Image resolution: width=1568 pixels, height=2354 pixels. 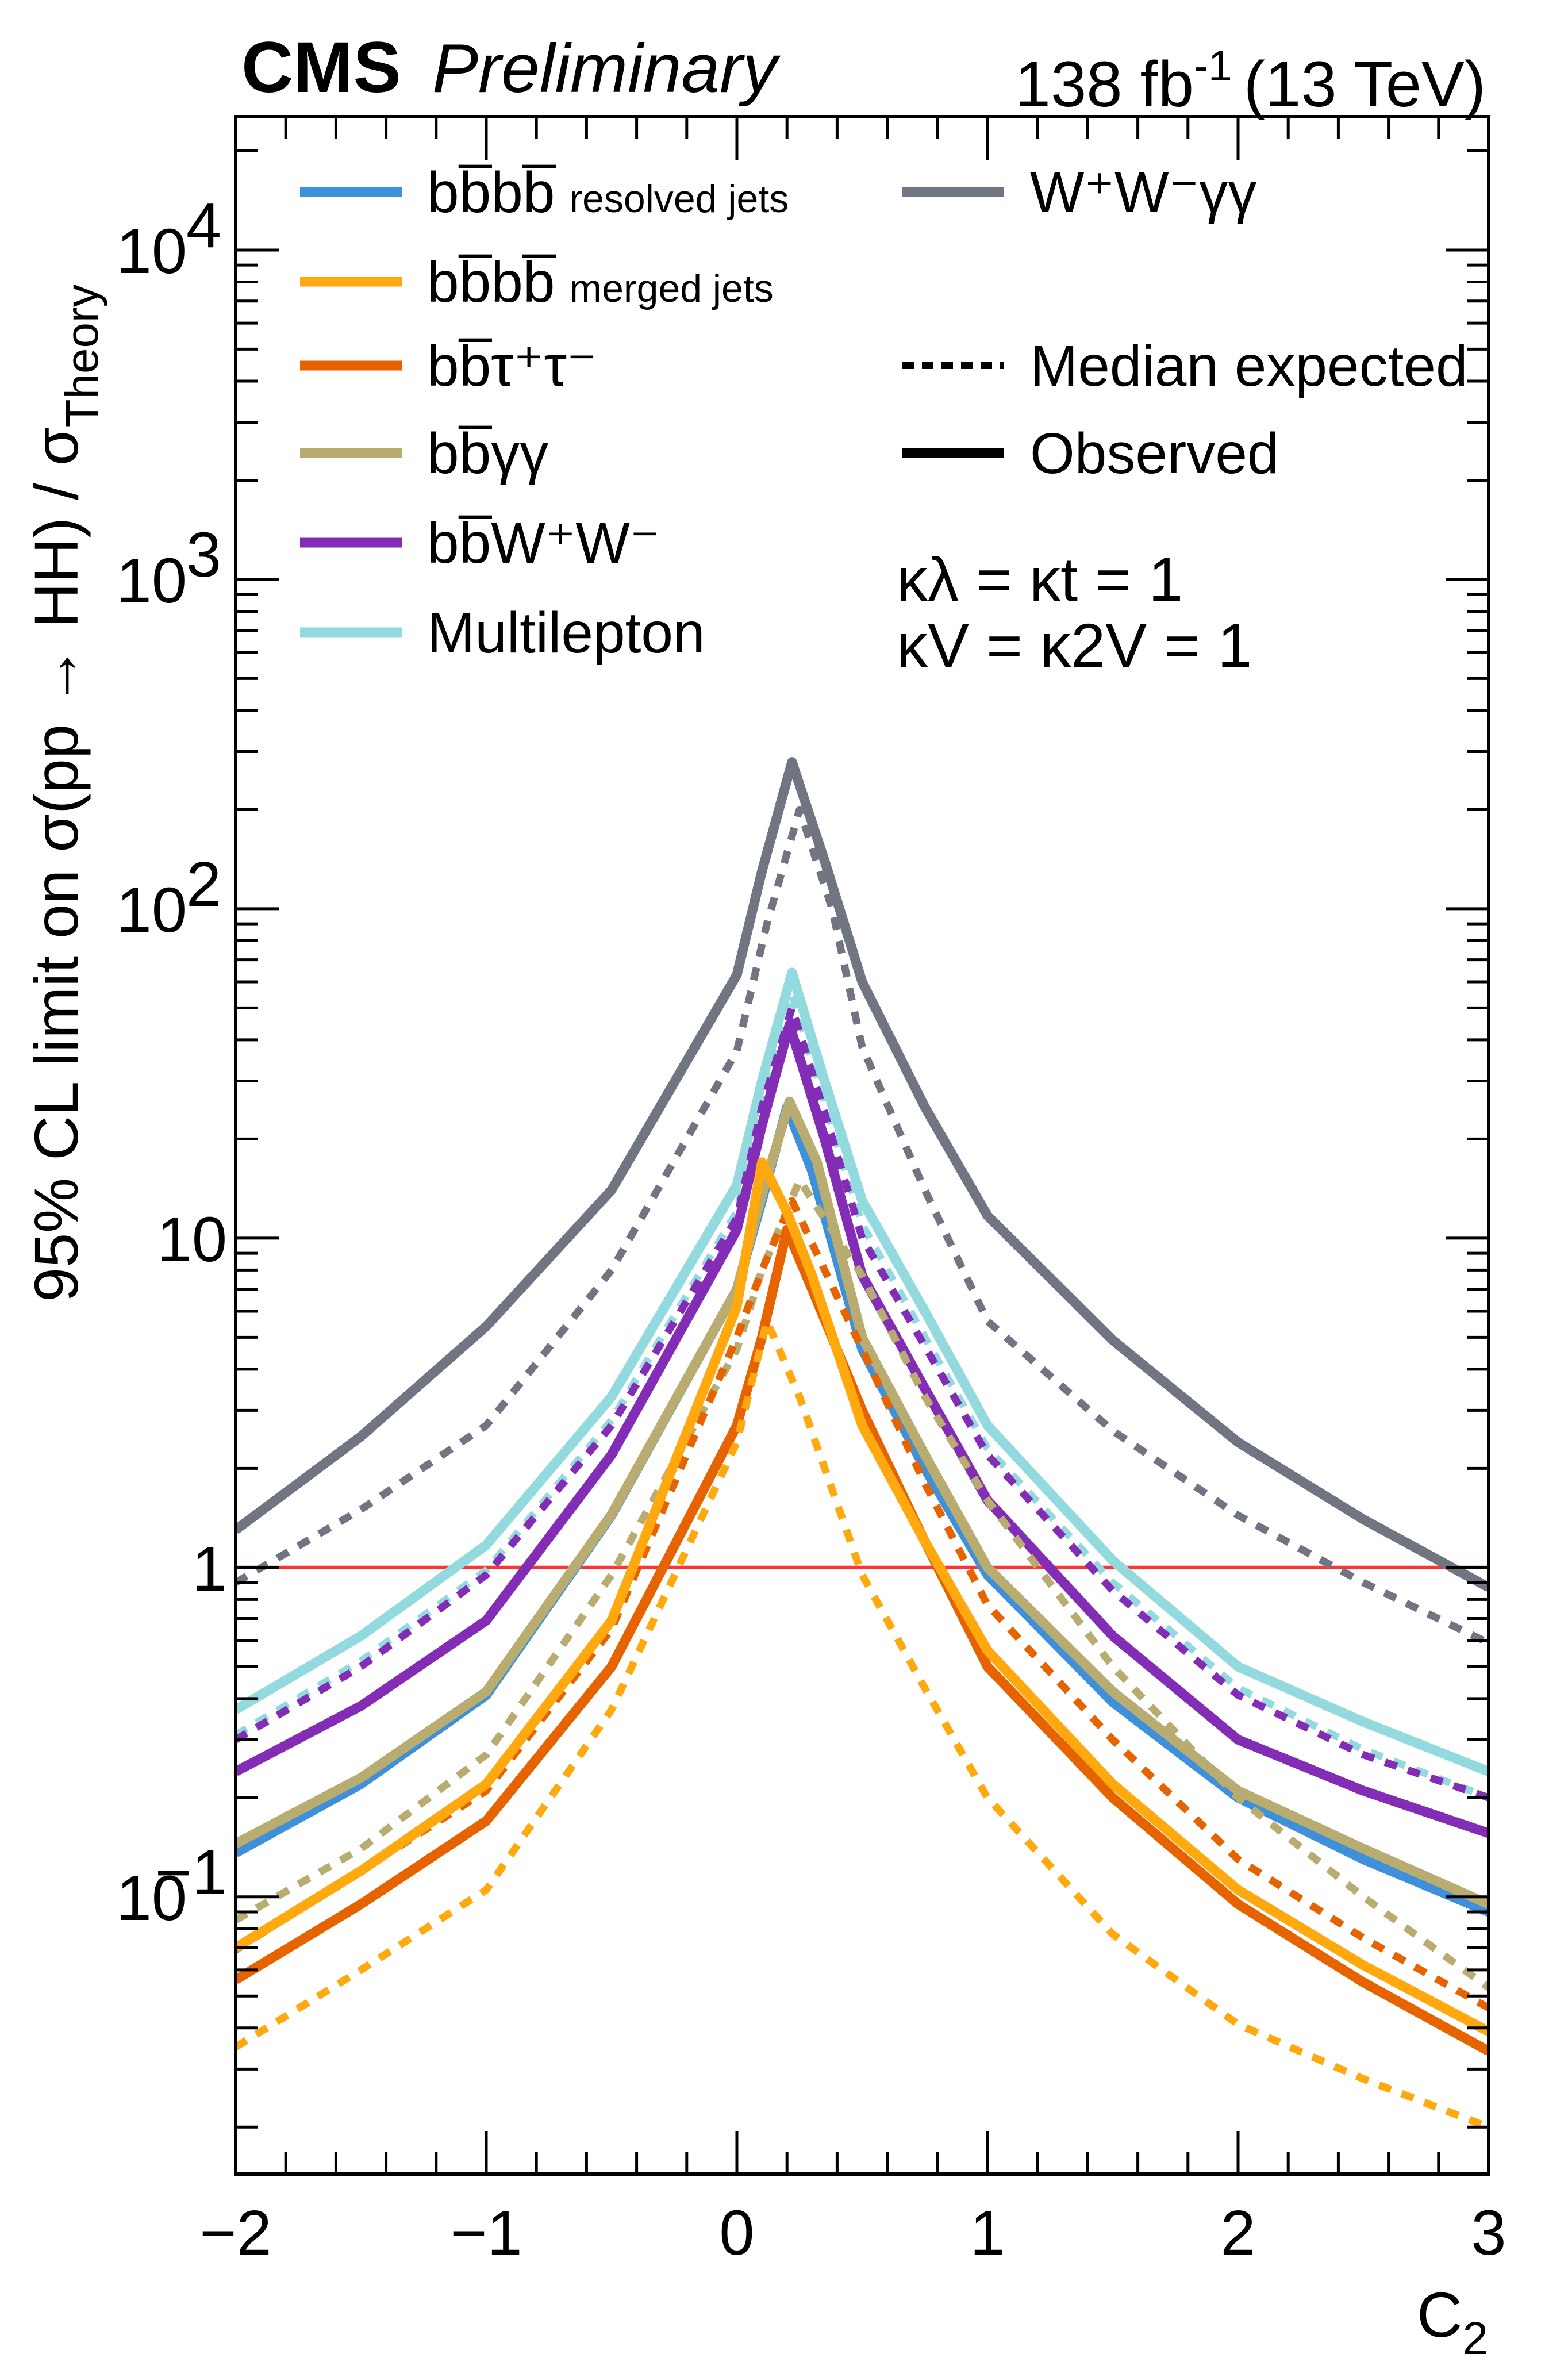 What do you see at coordinates (486, 2233) in the screenshot?
I see `x-tick-label: −1` at bounding box center [486, 2233].